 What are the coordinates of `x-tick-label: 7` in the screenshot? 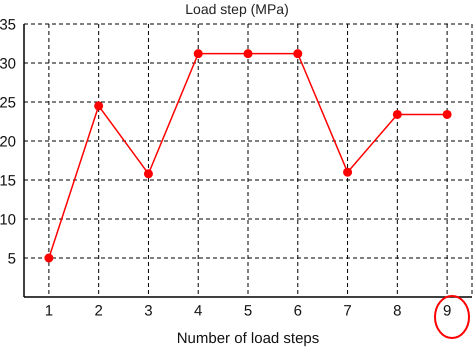 It's located at (347, 311).